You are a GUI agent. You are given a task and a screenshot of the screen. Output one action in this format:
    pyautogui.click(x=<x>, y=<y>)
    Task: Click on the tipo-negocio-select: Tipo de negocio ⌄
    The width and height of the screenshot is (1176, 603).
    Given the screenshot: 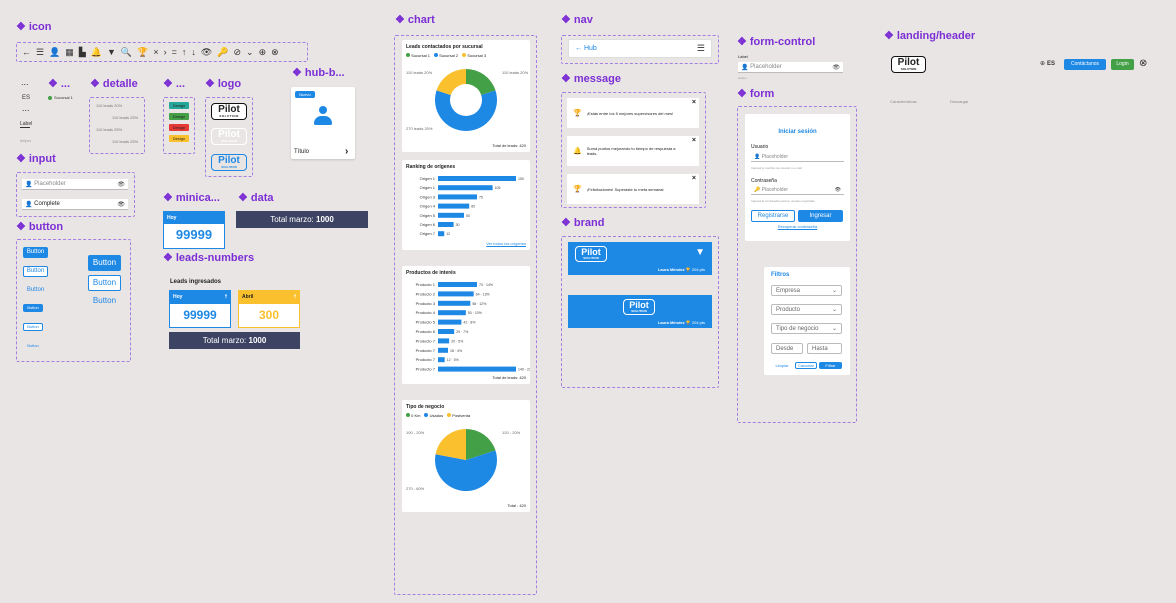 What is the action you would take?
    pyautogui.click(x=806, y=328)
    